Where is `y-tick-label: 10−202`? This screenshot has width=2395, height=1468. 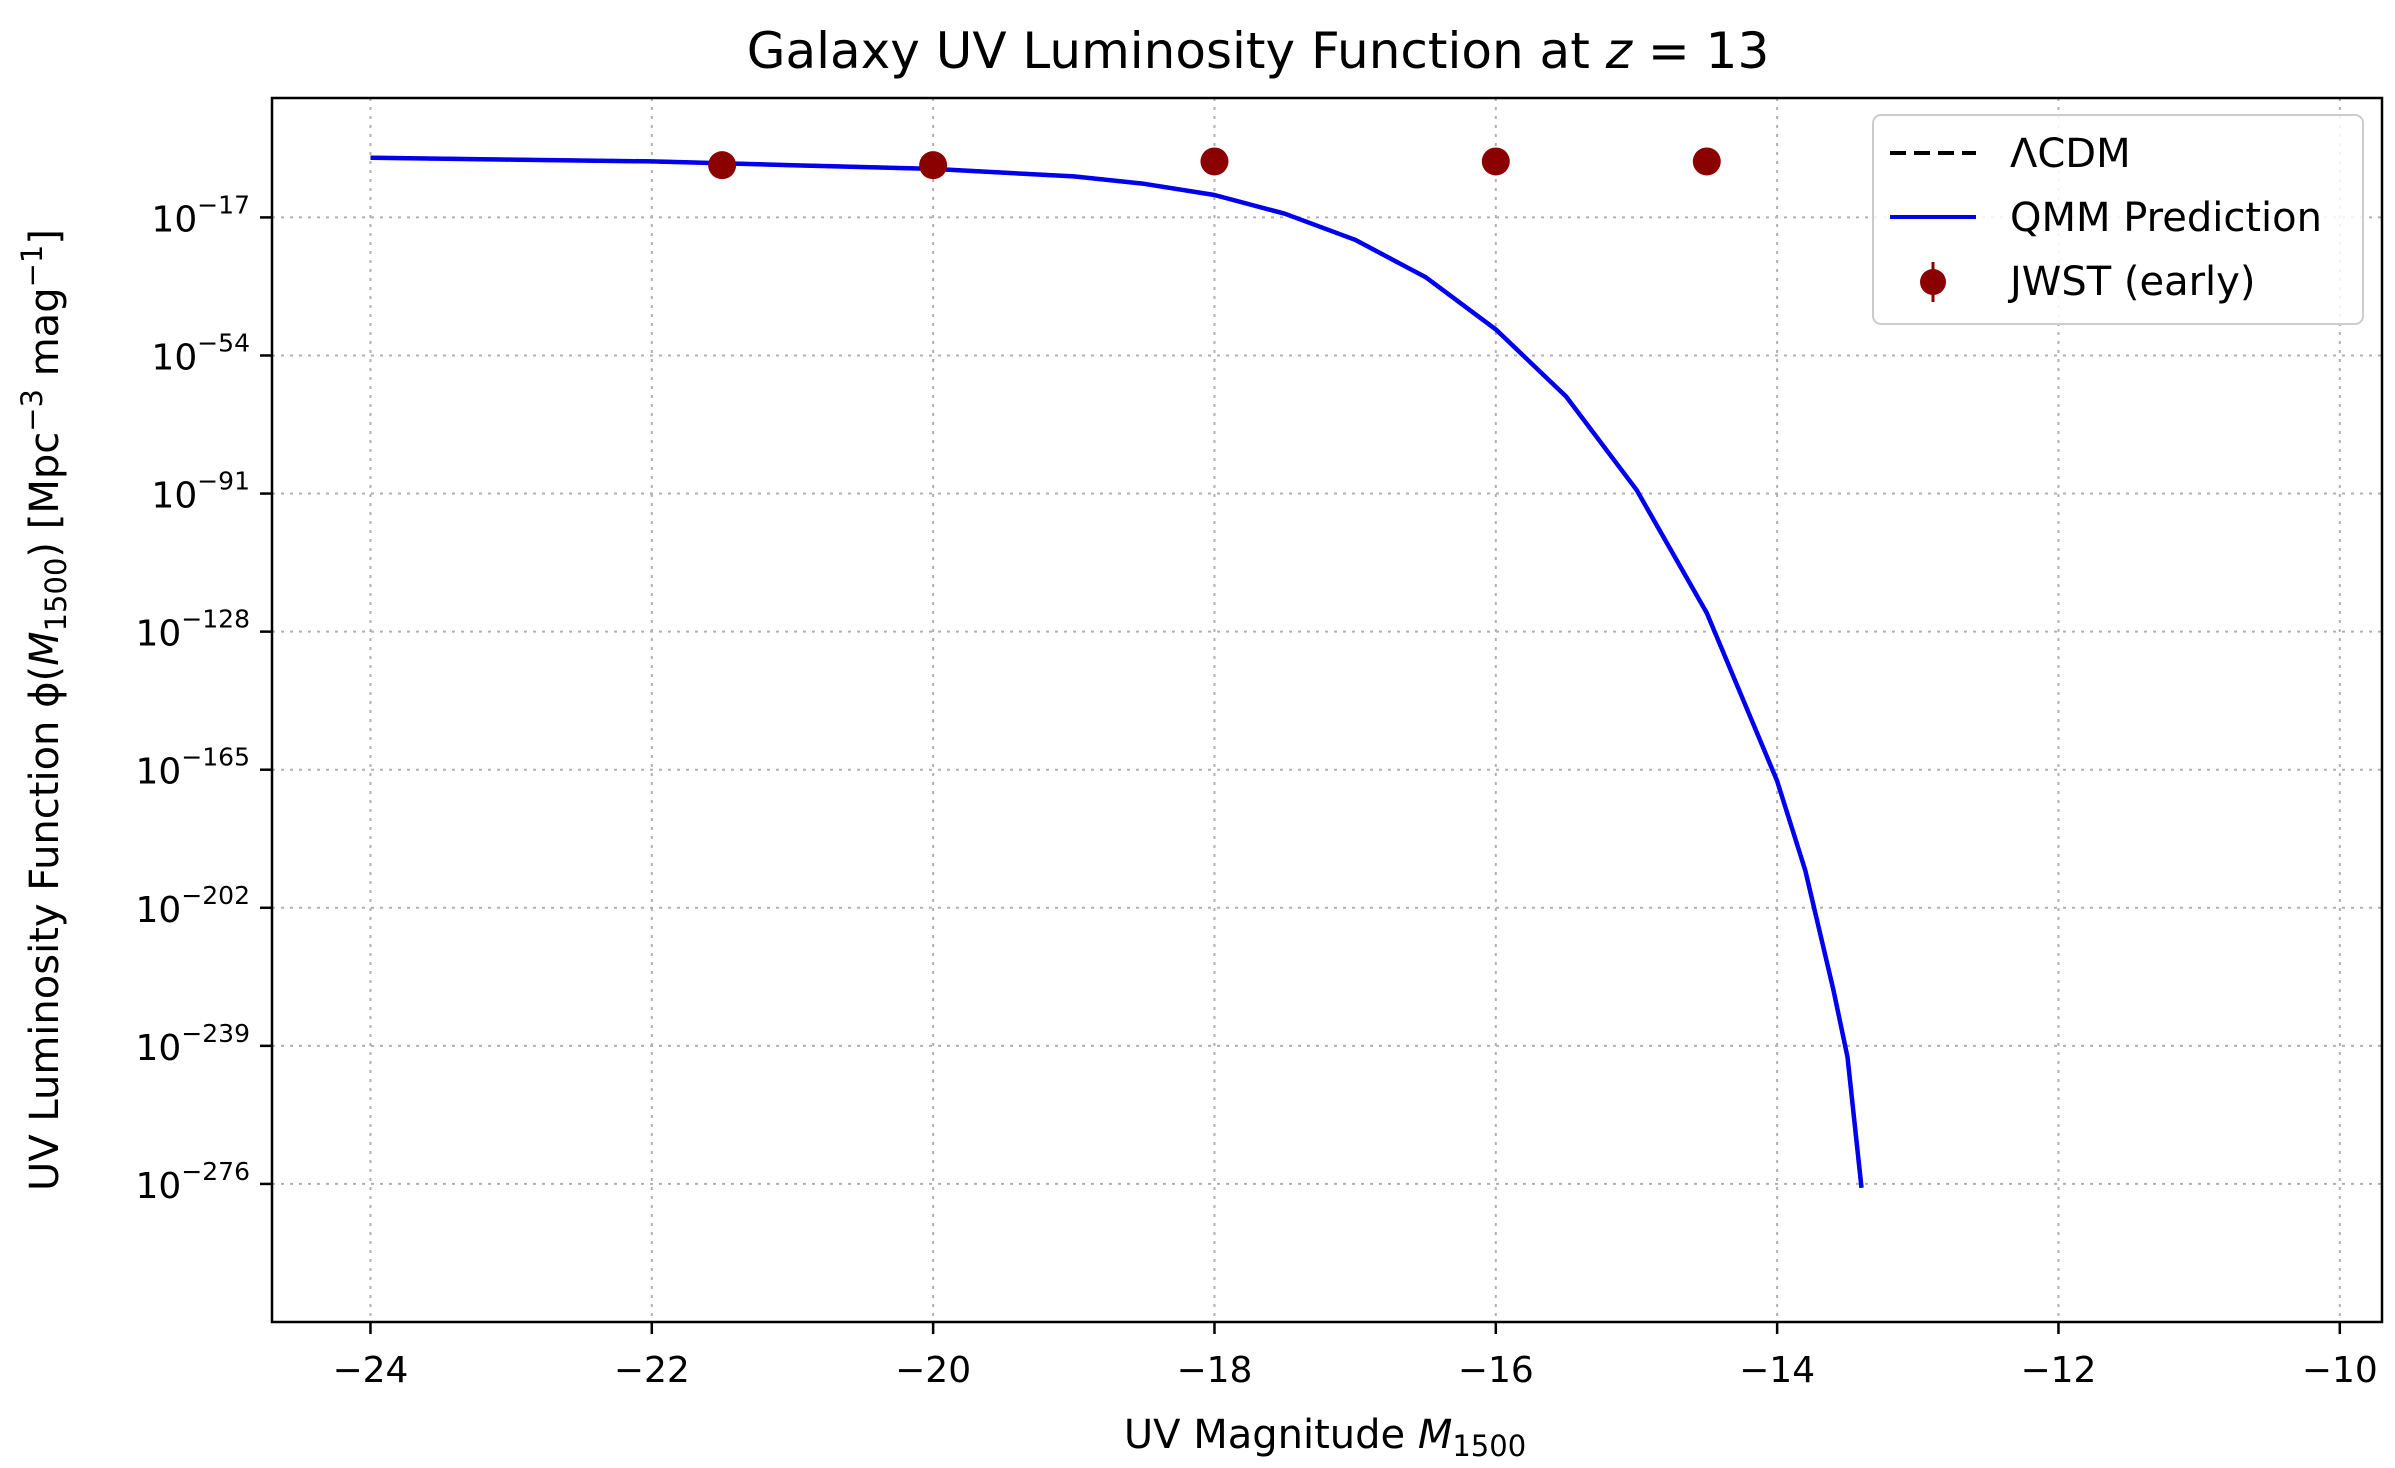
y-tick-label: 10−202 is located at coordinates (193, 906).